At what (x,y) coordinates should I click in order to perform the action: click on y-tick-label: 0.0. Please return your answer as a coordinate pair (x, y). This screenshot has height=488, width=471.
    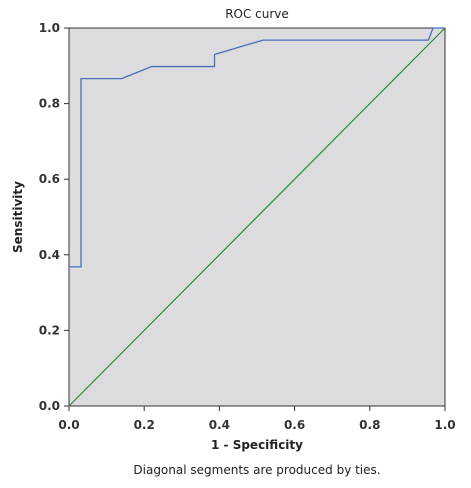
    Looking at the image, I should click on (49, 406).